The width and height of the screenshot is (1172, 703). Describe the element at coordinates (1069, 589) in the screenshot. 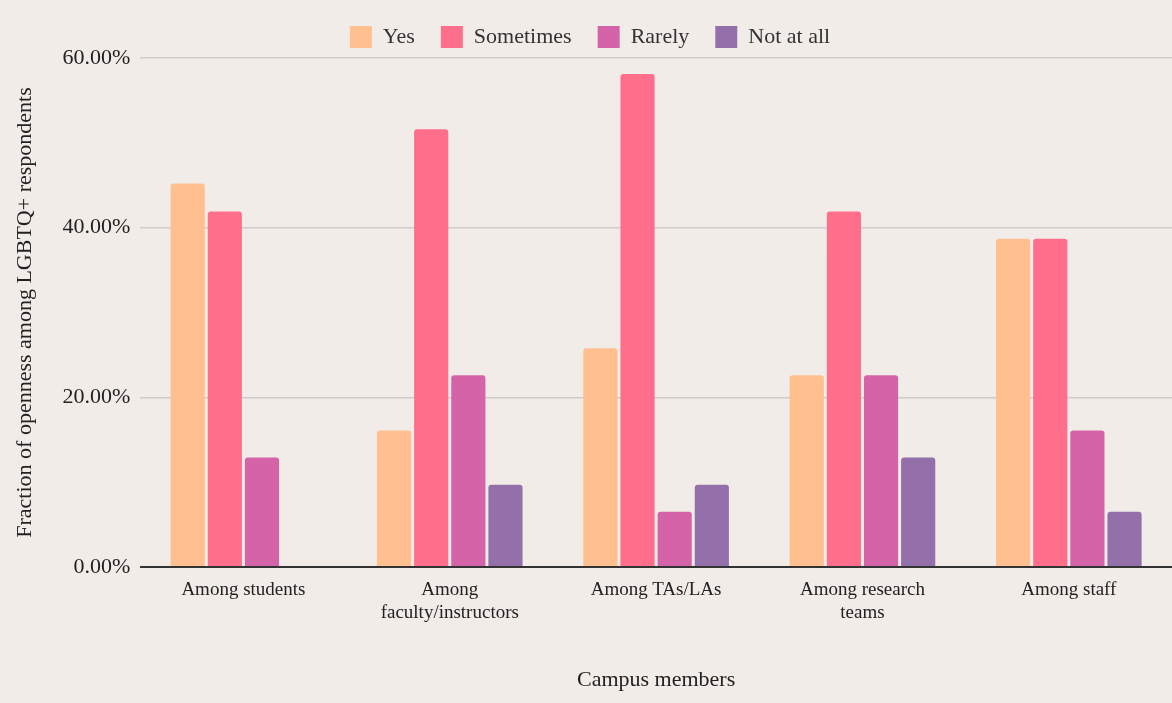

I see `x-tick-label: Among staff` at that location.